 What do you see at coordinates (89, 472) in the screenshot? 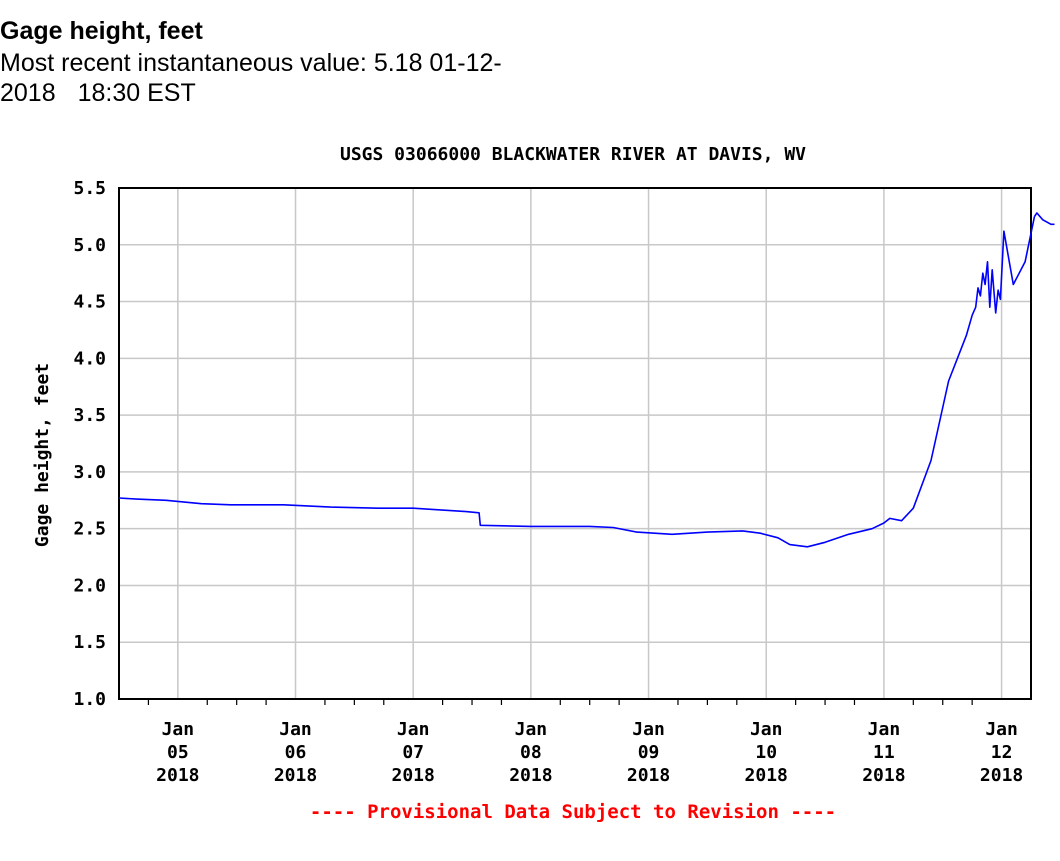
I see `y-tick-label: 3.0` at bounding box center [89, 472].